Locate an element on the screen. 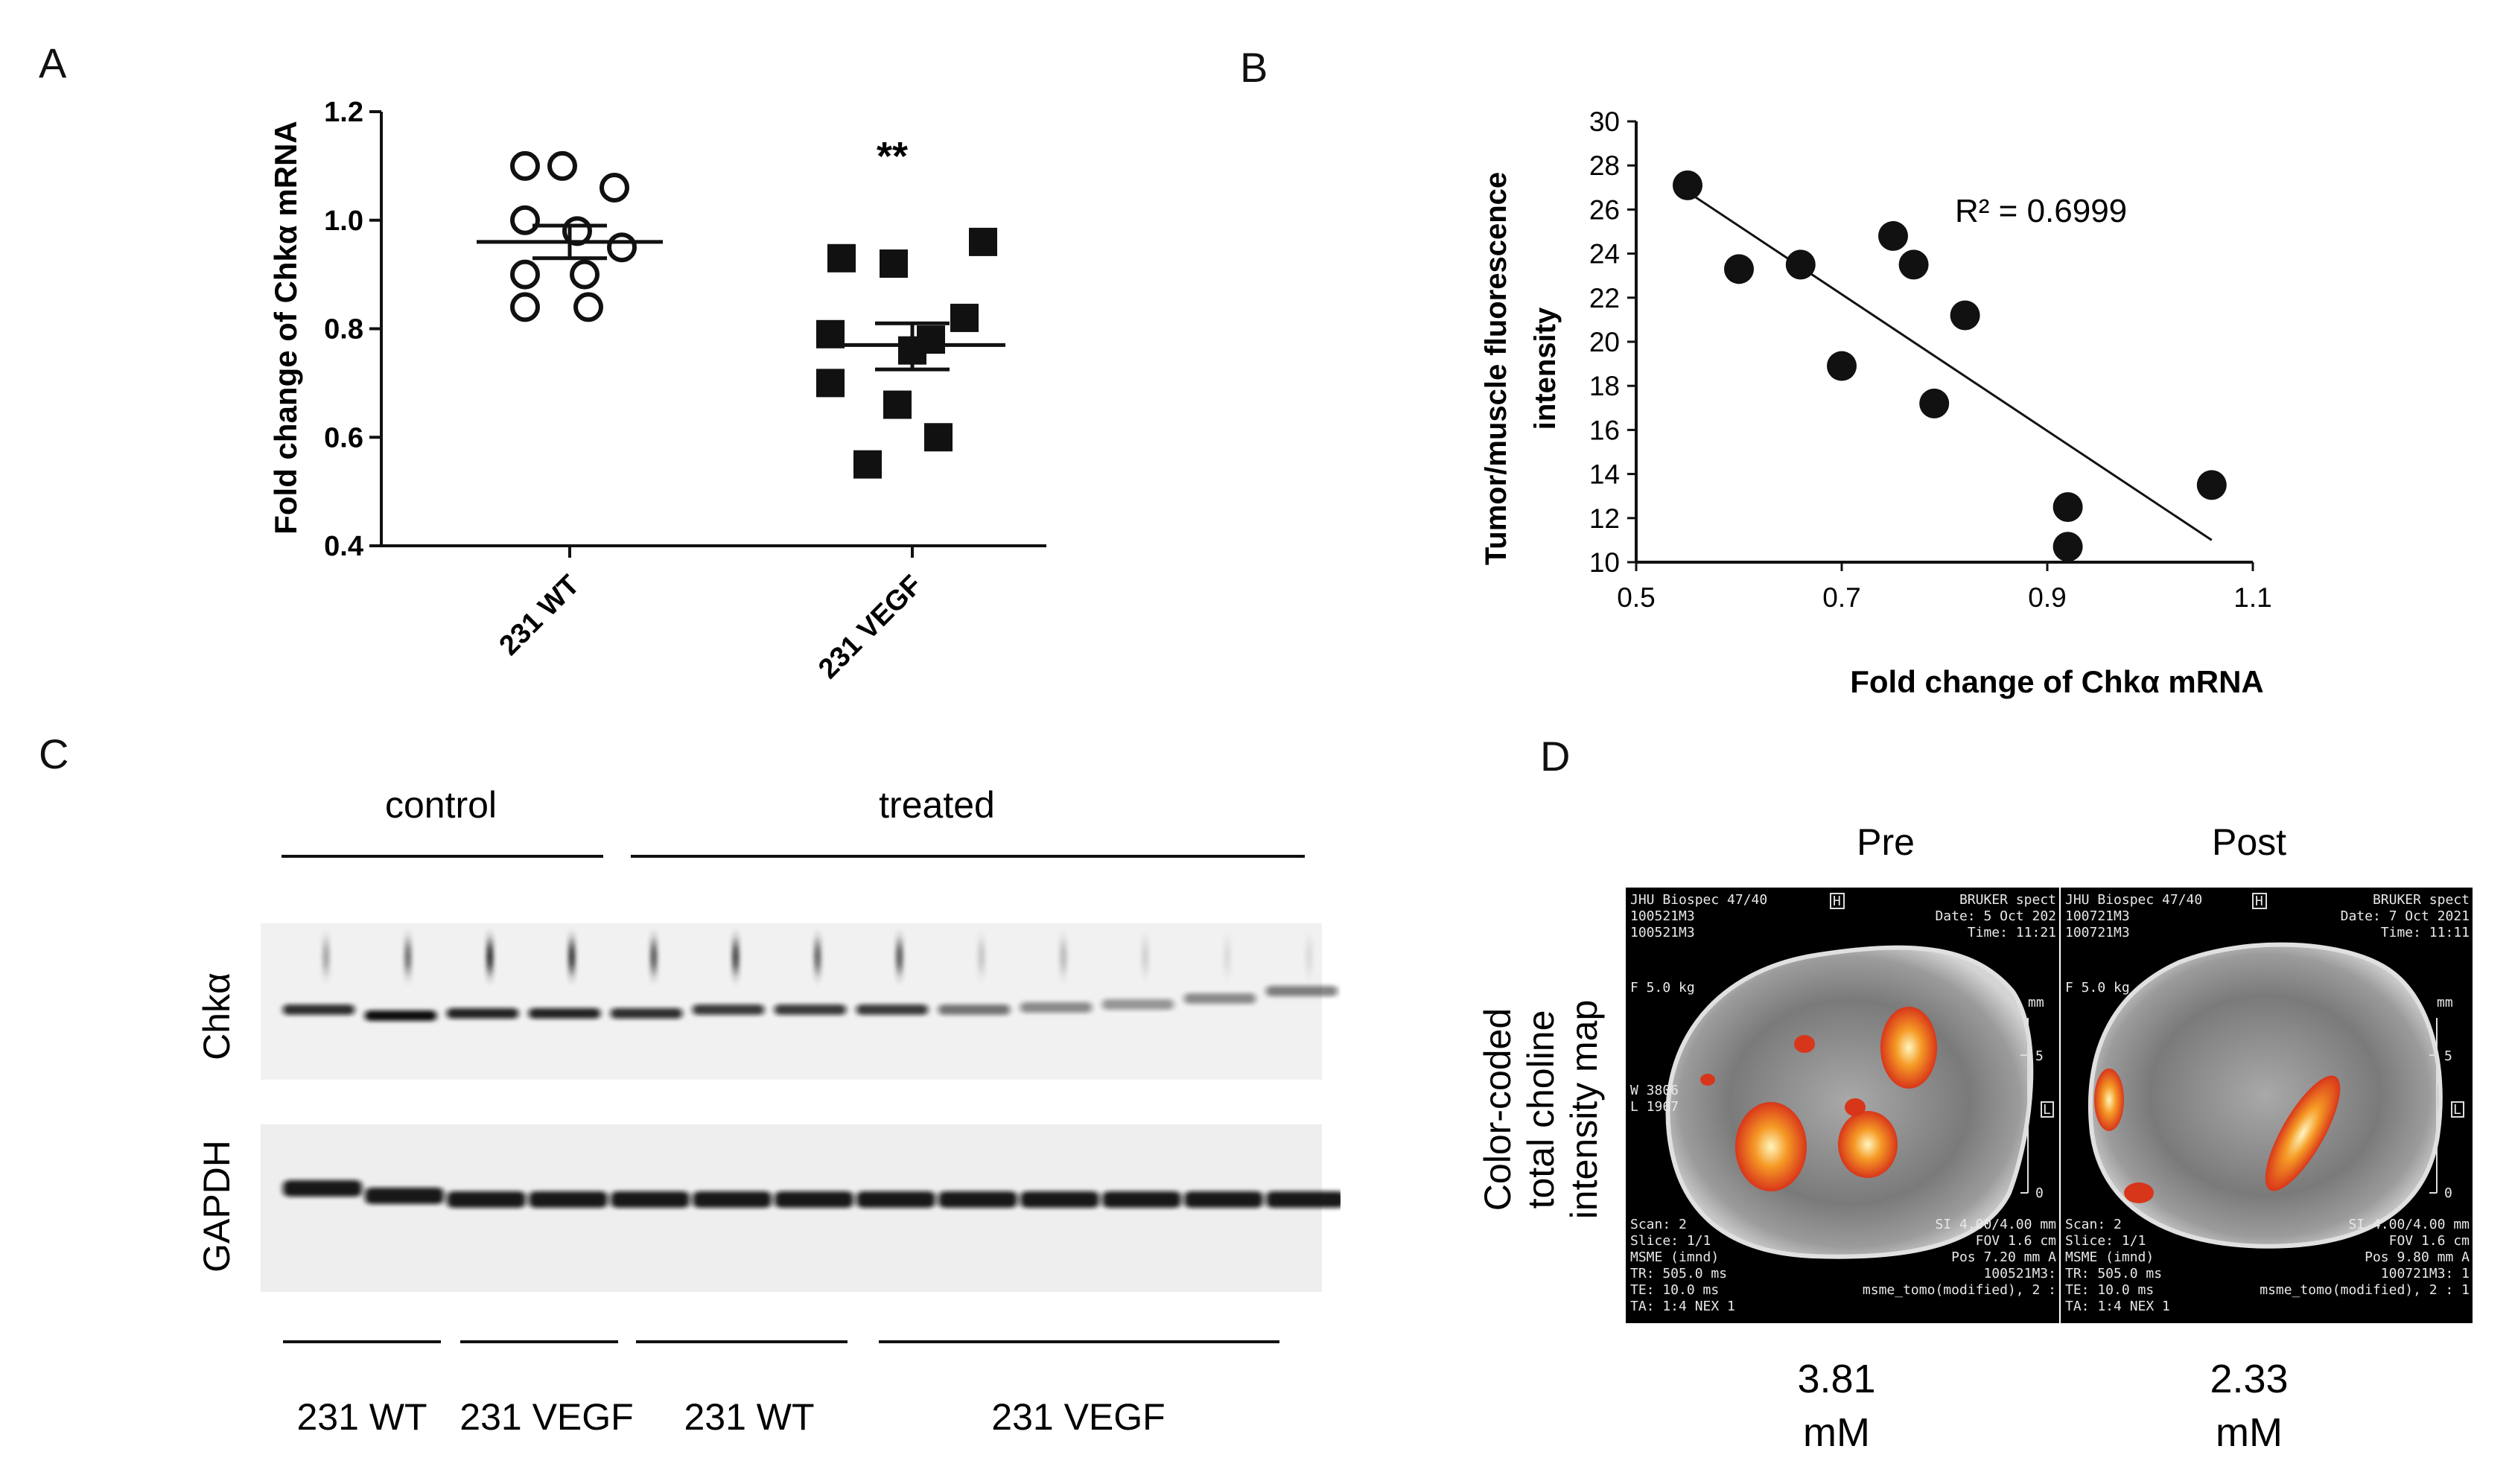 Image resolution: width=2512 pixels, height=1484 pixels. mri-footer-left: TA: 1:4 NEX 1 is located at coordinates (1683, 1306).